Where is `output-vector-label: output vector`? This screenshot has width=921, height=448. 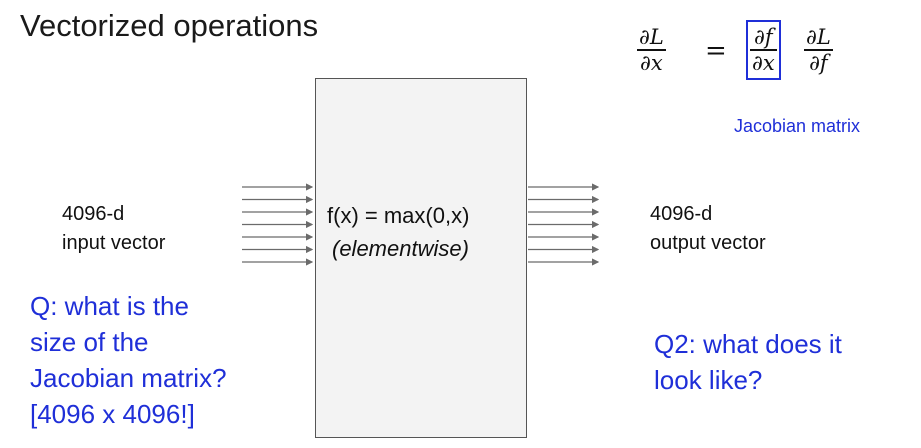
output-vector-label: output vector is located at coordinates (708, 243).